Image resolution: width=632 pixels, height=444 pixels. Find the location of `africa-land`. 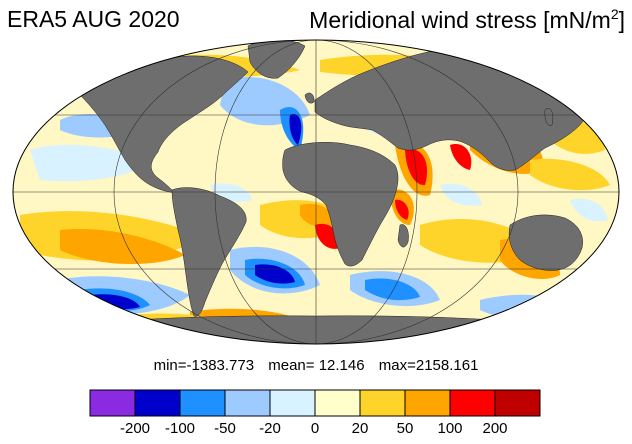

africa-land is located at coordinates (340, 204).